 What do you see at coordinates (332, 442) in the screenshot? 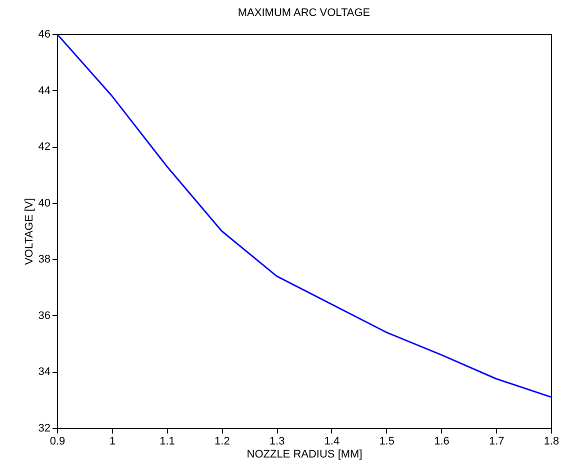
I see `x-tick-label: 1.4` at bounding box center [332, 442].